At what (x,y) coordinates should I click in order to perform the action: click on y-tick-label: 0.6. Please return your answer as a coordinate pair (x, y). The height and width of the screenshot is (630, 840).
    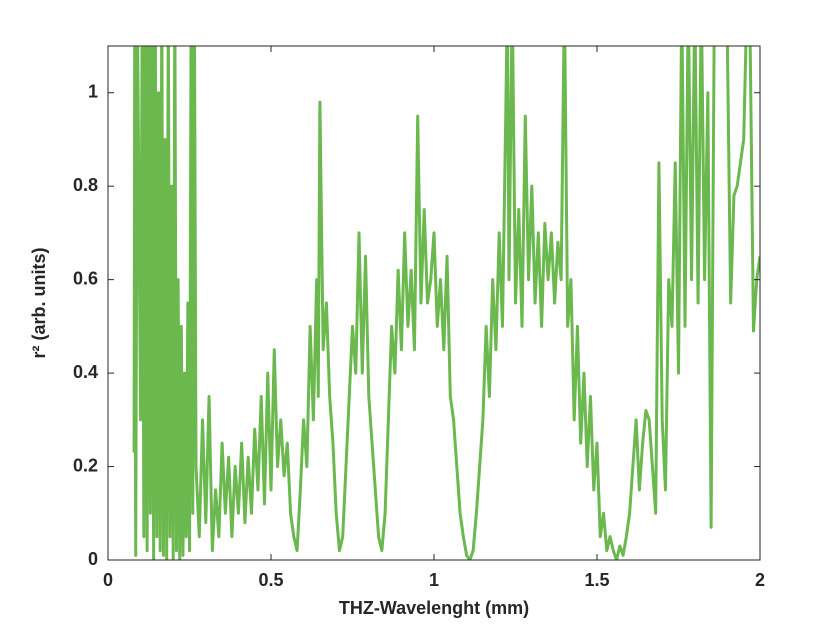
    Looking at the image, I should click on (85, 278).